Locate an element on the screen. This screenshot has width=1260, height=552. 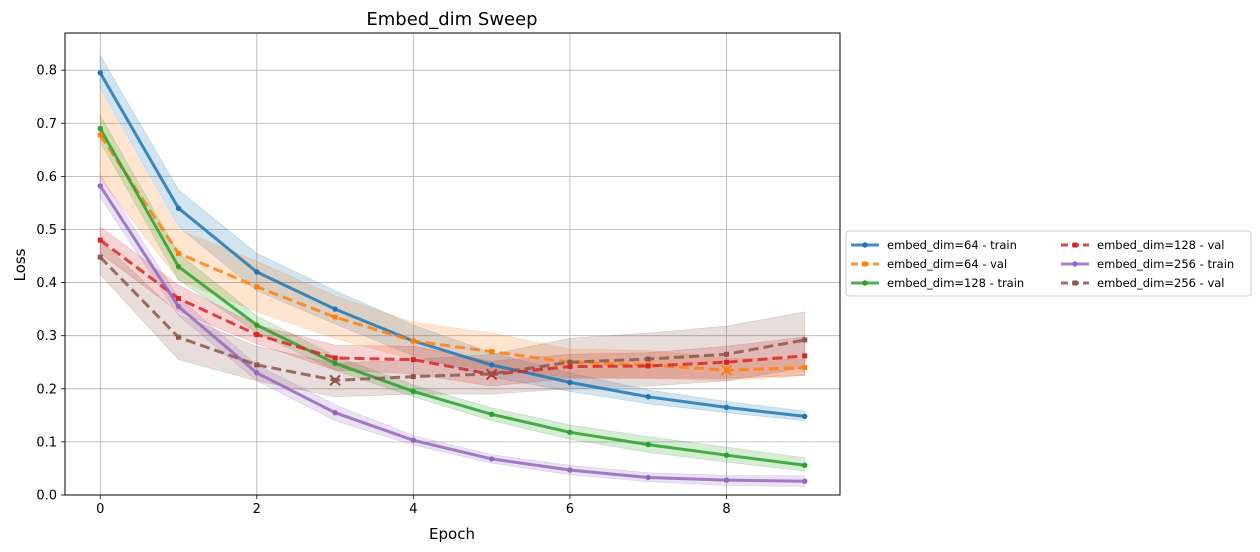
legend-label: embed_dim=256 - train is located at coordinates (1165, 264).